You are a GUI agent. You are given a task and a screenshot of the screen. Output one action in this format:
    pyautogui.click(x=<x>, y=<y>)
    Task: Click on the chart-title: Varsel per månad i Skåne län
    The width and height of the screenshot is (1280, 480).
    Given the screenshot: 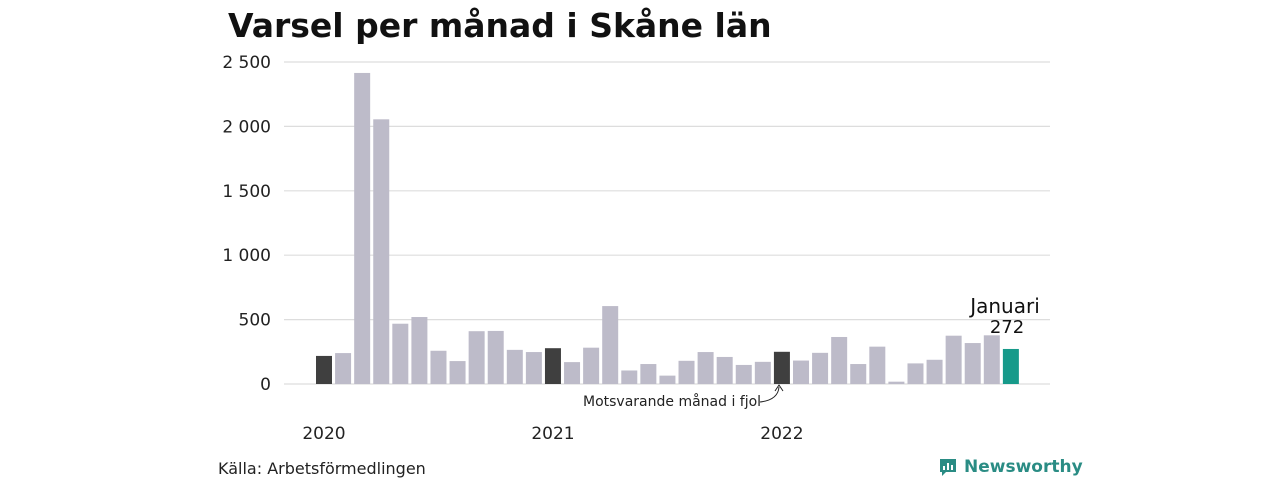 What is the action you would take?
    pyautogui.click(x=500, y=25)
    